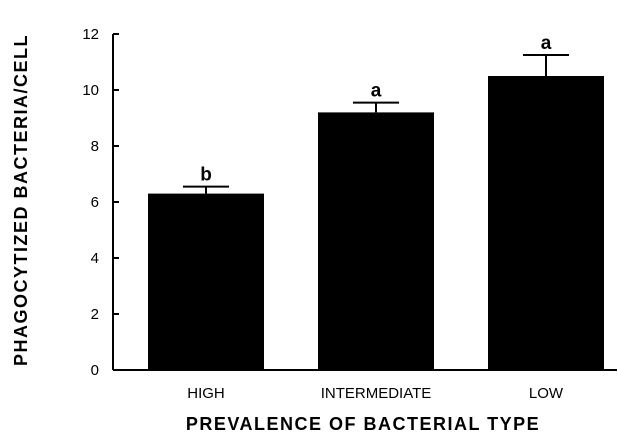 The width and height of the screenshot is (618, 437). What do you see at coordinates (95, 202) in the screenshot?
I see `y-tick-label: 6` at bounding box center [95, 202].